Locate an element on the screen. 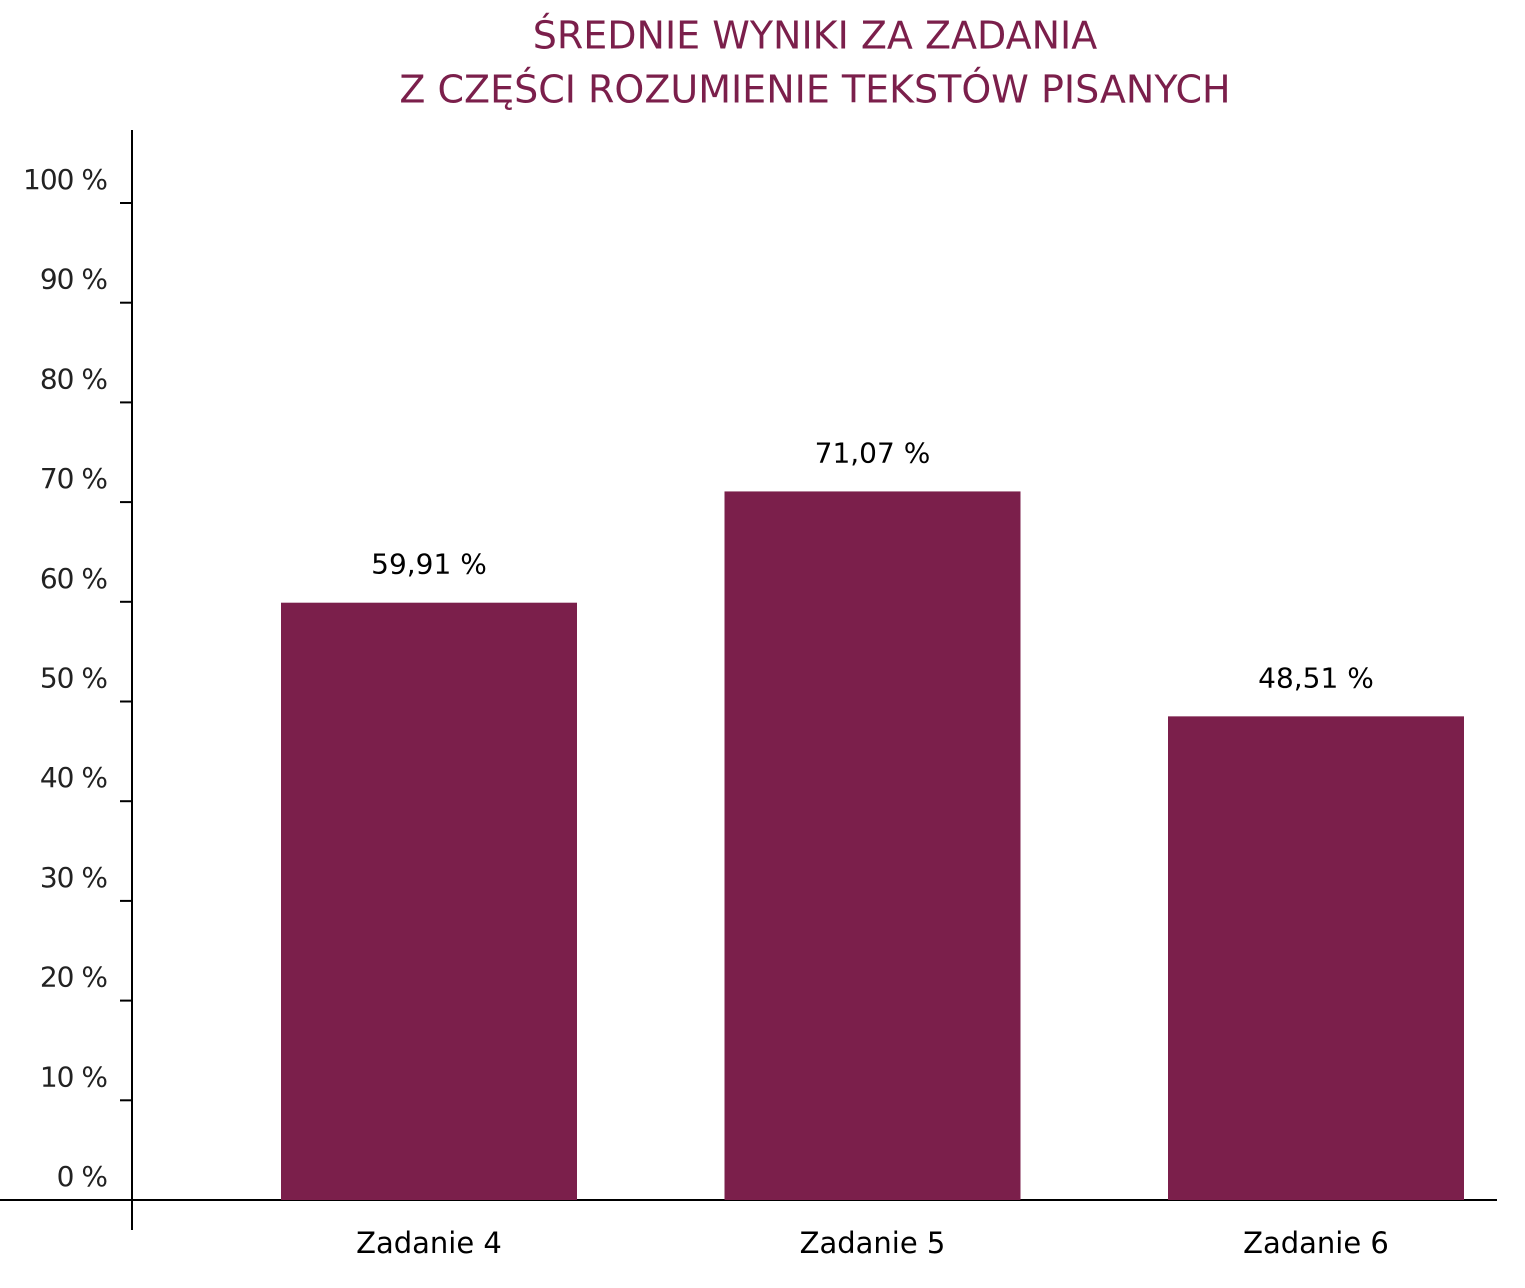 The width and height of the screenshot is (1525, 1288). y-tick-label: 10 % is located at coordinates (74, 1076).